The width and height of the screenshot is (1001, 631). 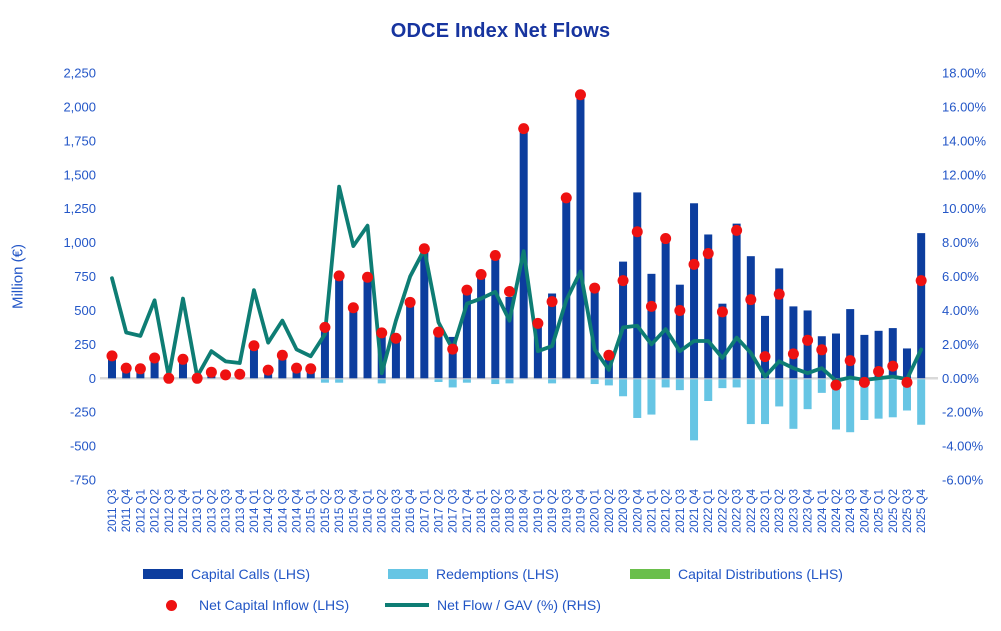 What do you see at coordinates (964, 174) in the screenshot?
I see `y2-axis-tick-label: 12.00%` at bounding box center [964, 174].